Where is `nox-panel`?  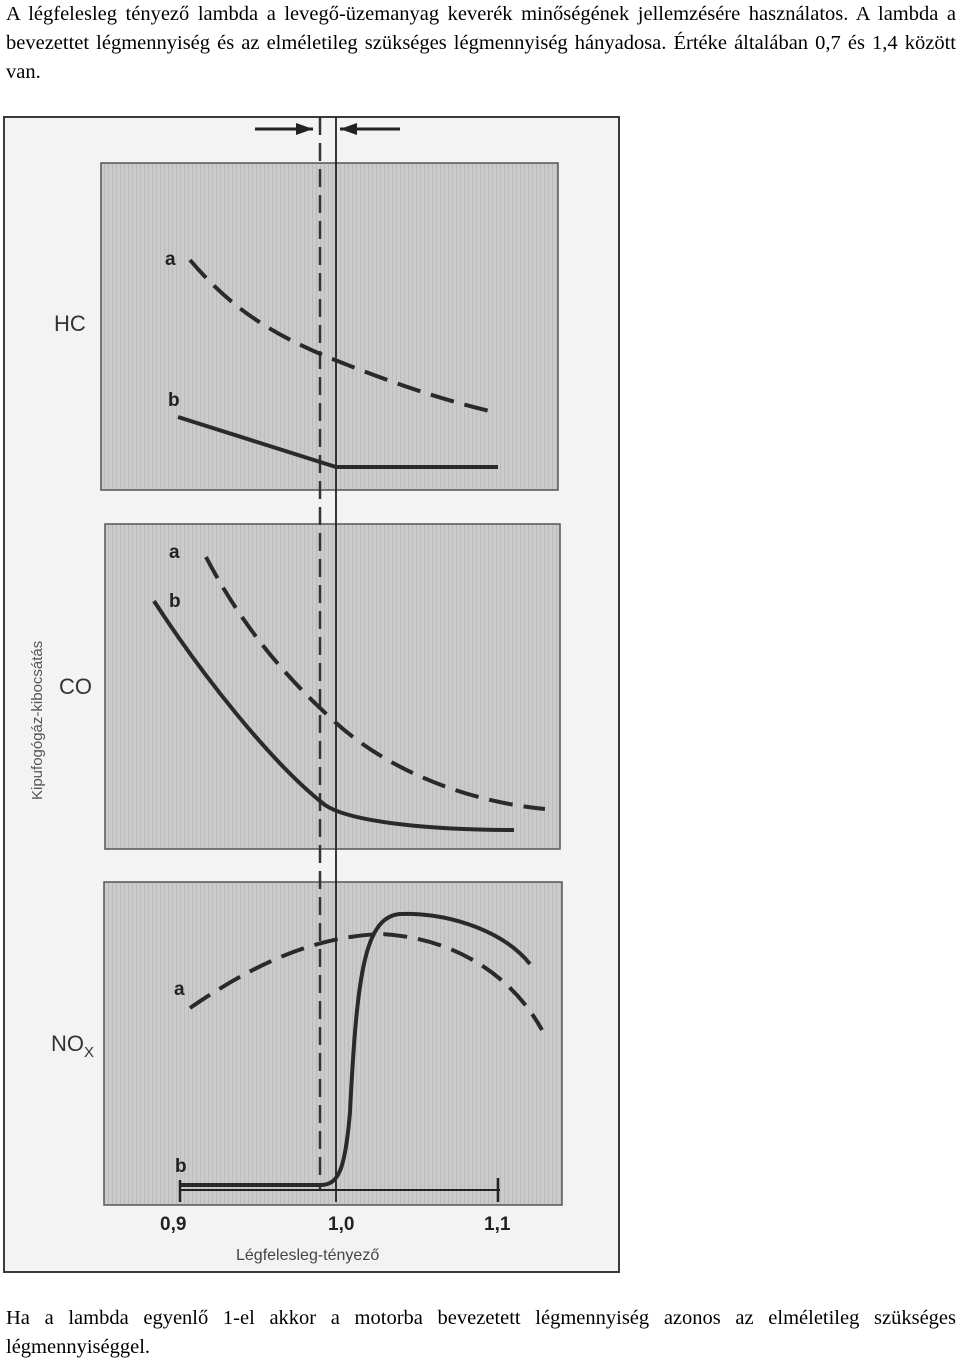
nox-panel is located at coordinates (333, 1043).